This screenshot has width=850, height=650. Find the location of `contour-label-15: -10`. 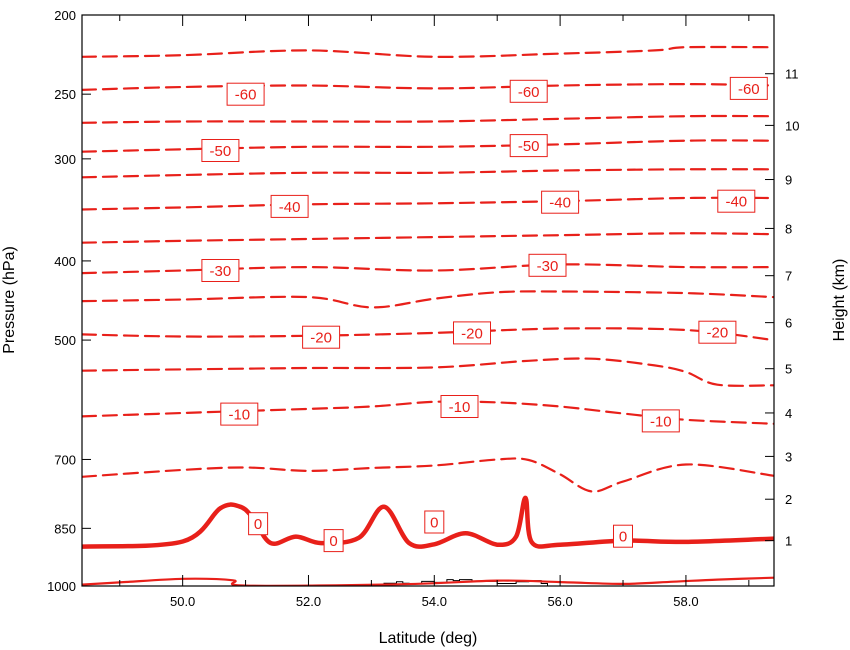

contour-label-15: -10 is located at coordinates (660, 421).